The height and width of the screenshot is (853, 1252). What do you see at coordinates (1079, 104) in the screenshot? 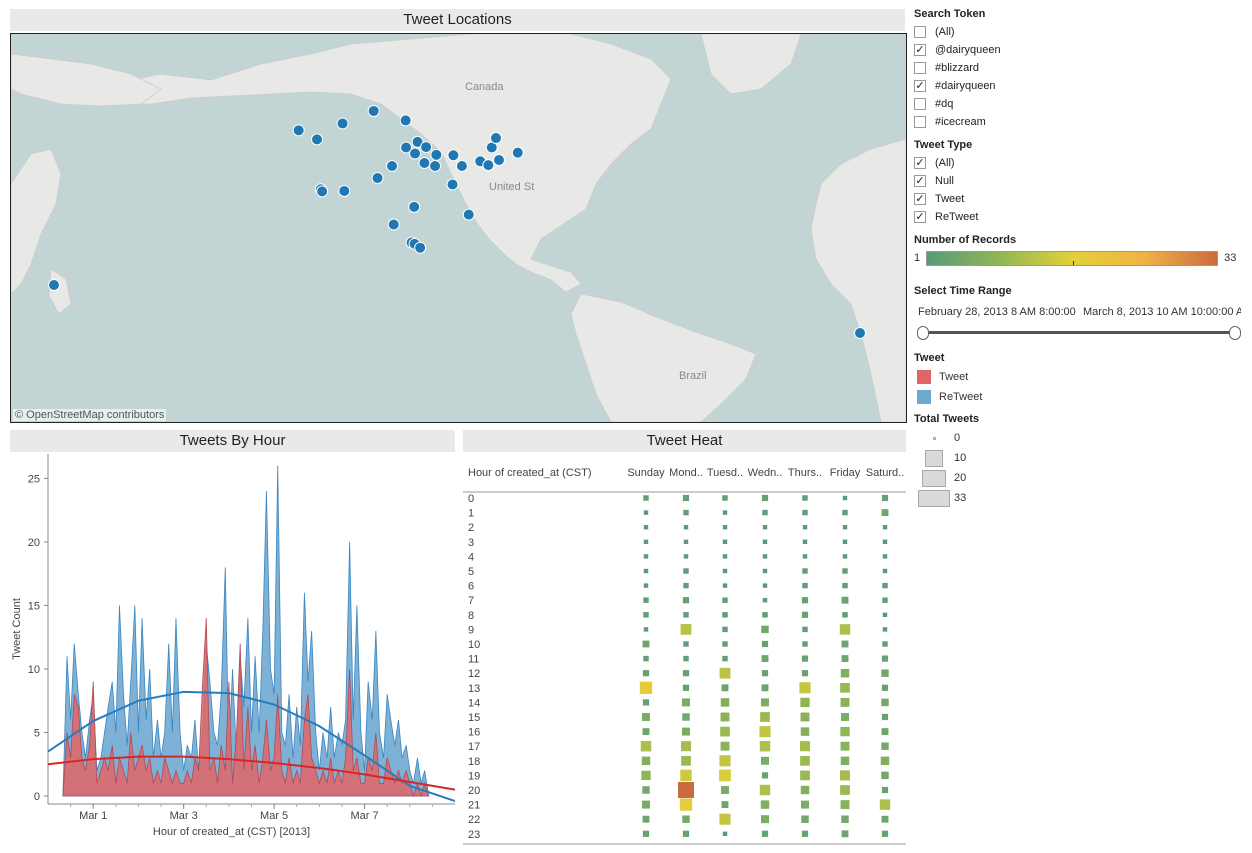
I see `search-token-option: #dq` at bounding box center [1079, 104].